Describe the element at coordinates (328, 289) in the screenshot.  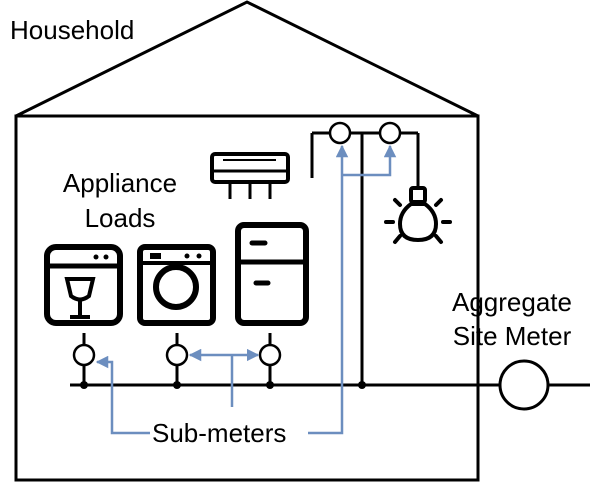
I see `arrow-to-ac-meter` at that location.